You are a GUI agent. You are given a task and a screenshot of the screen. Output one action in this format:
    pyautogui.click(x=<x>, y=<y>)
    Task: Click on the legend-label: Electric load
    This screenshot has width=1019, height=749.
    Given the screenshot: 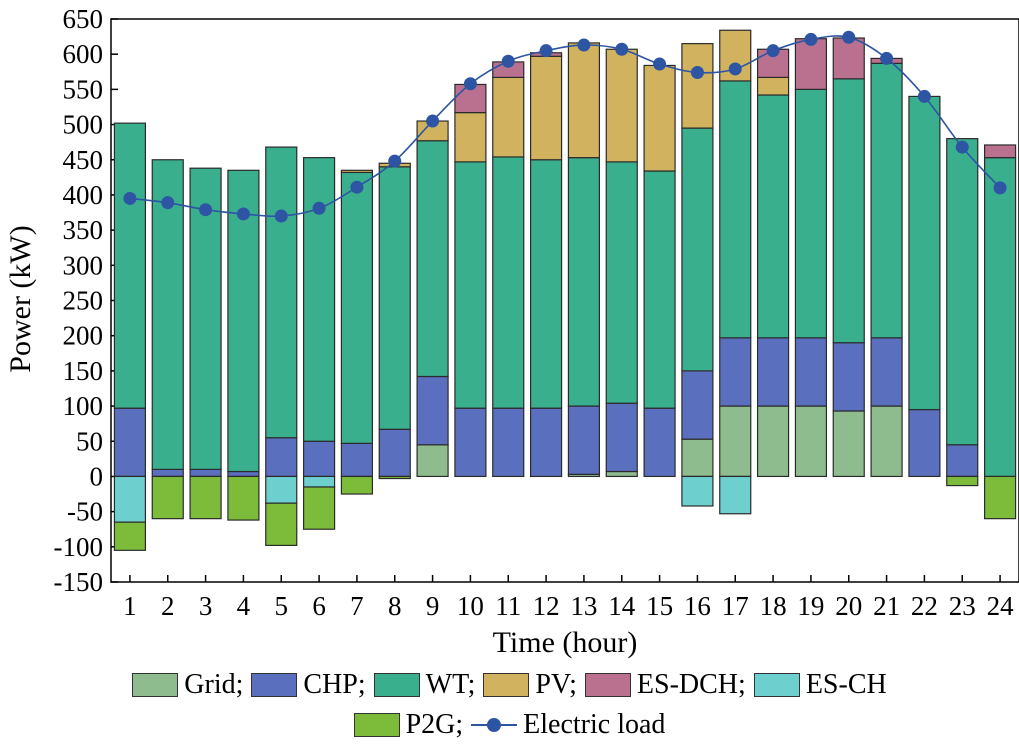 What is the action you would take?
    pyautogui.click(x=594, y=724)
    